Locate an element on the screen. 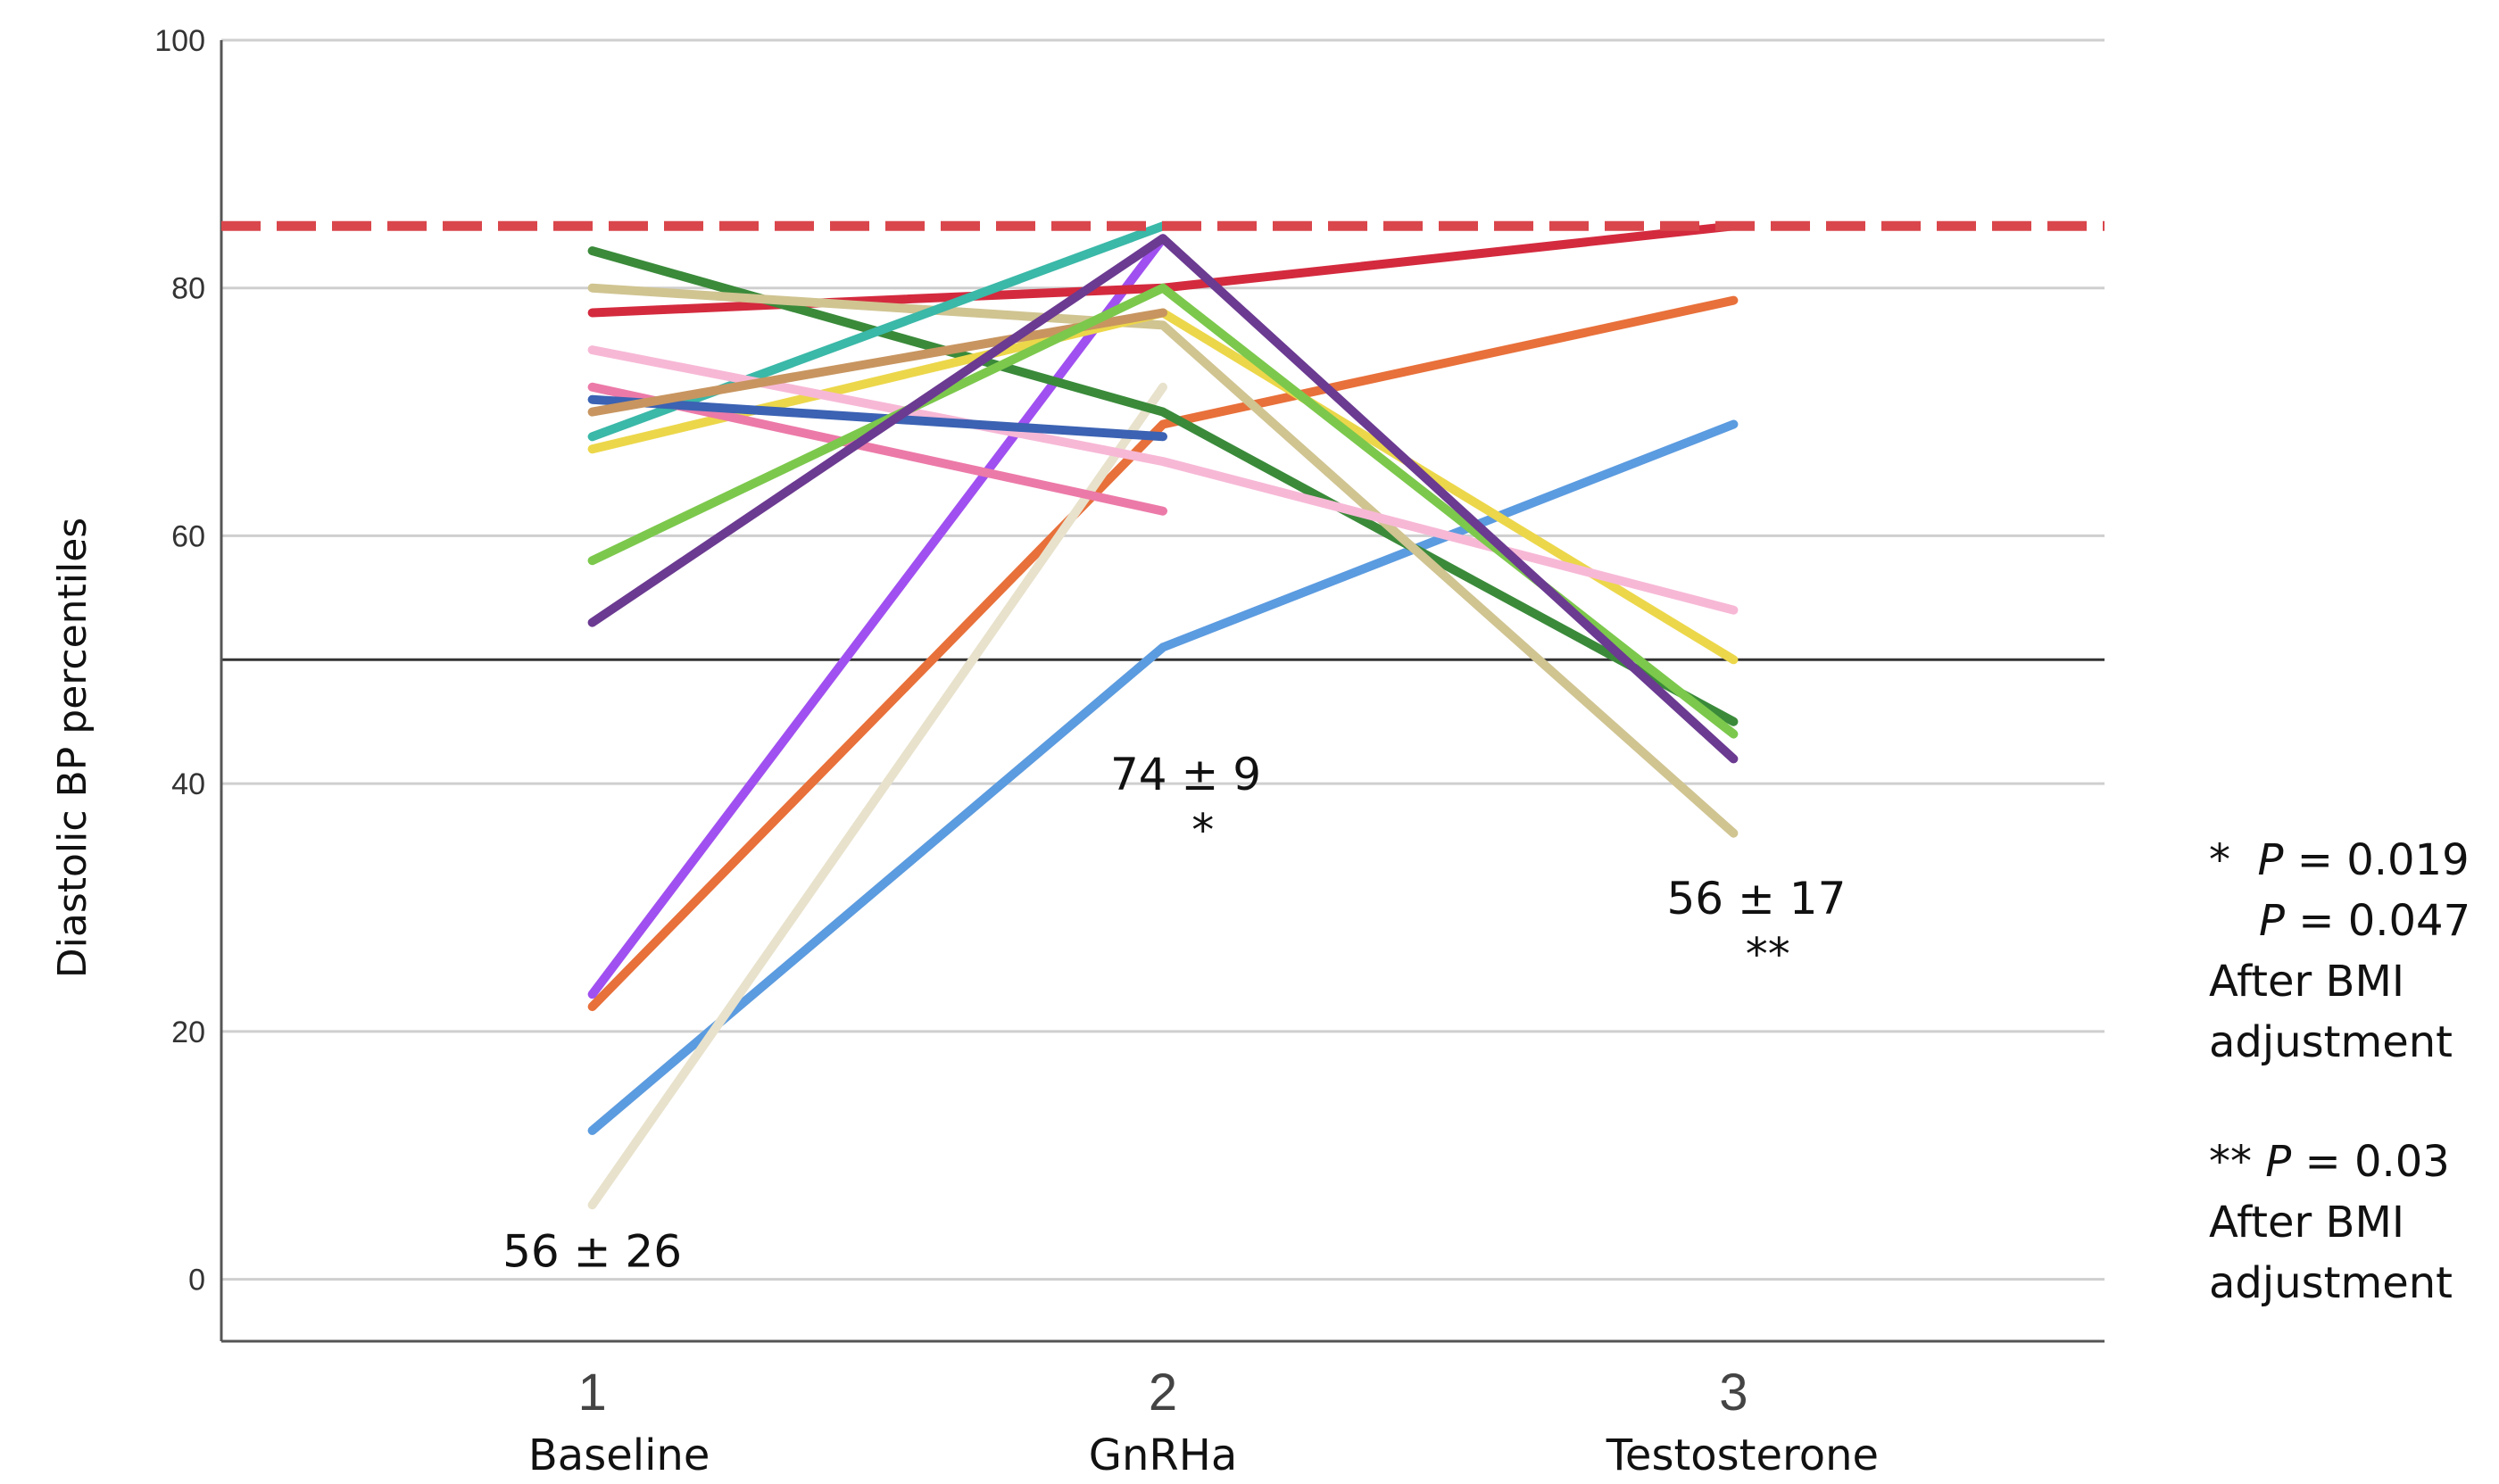  category-label-3: Testosterone is located at coordinates (1742, 1455).